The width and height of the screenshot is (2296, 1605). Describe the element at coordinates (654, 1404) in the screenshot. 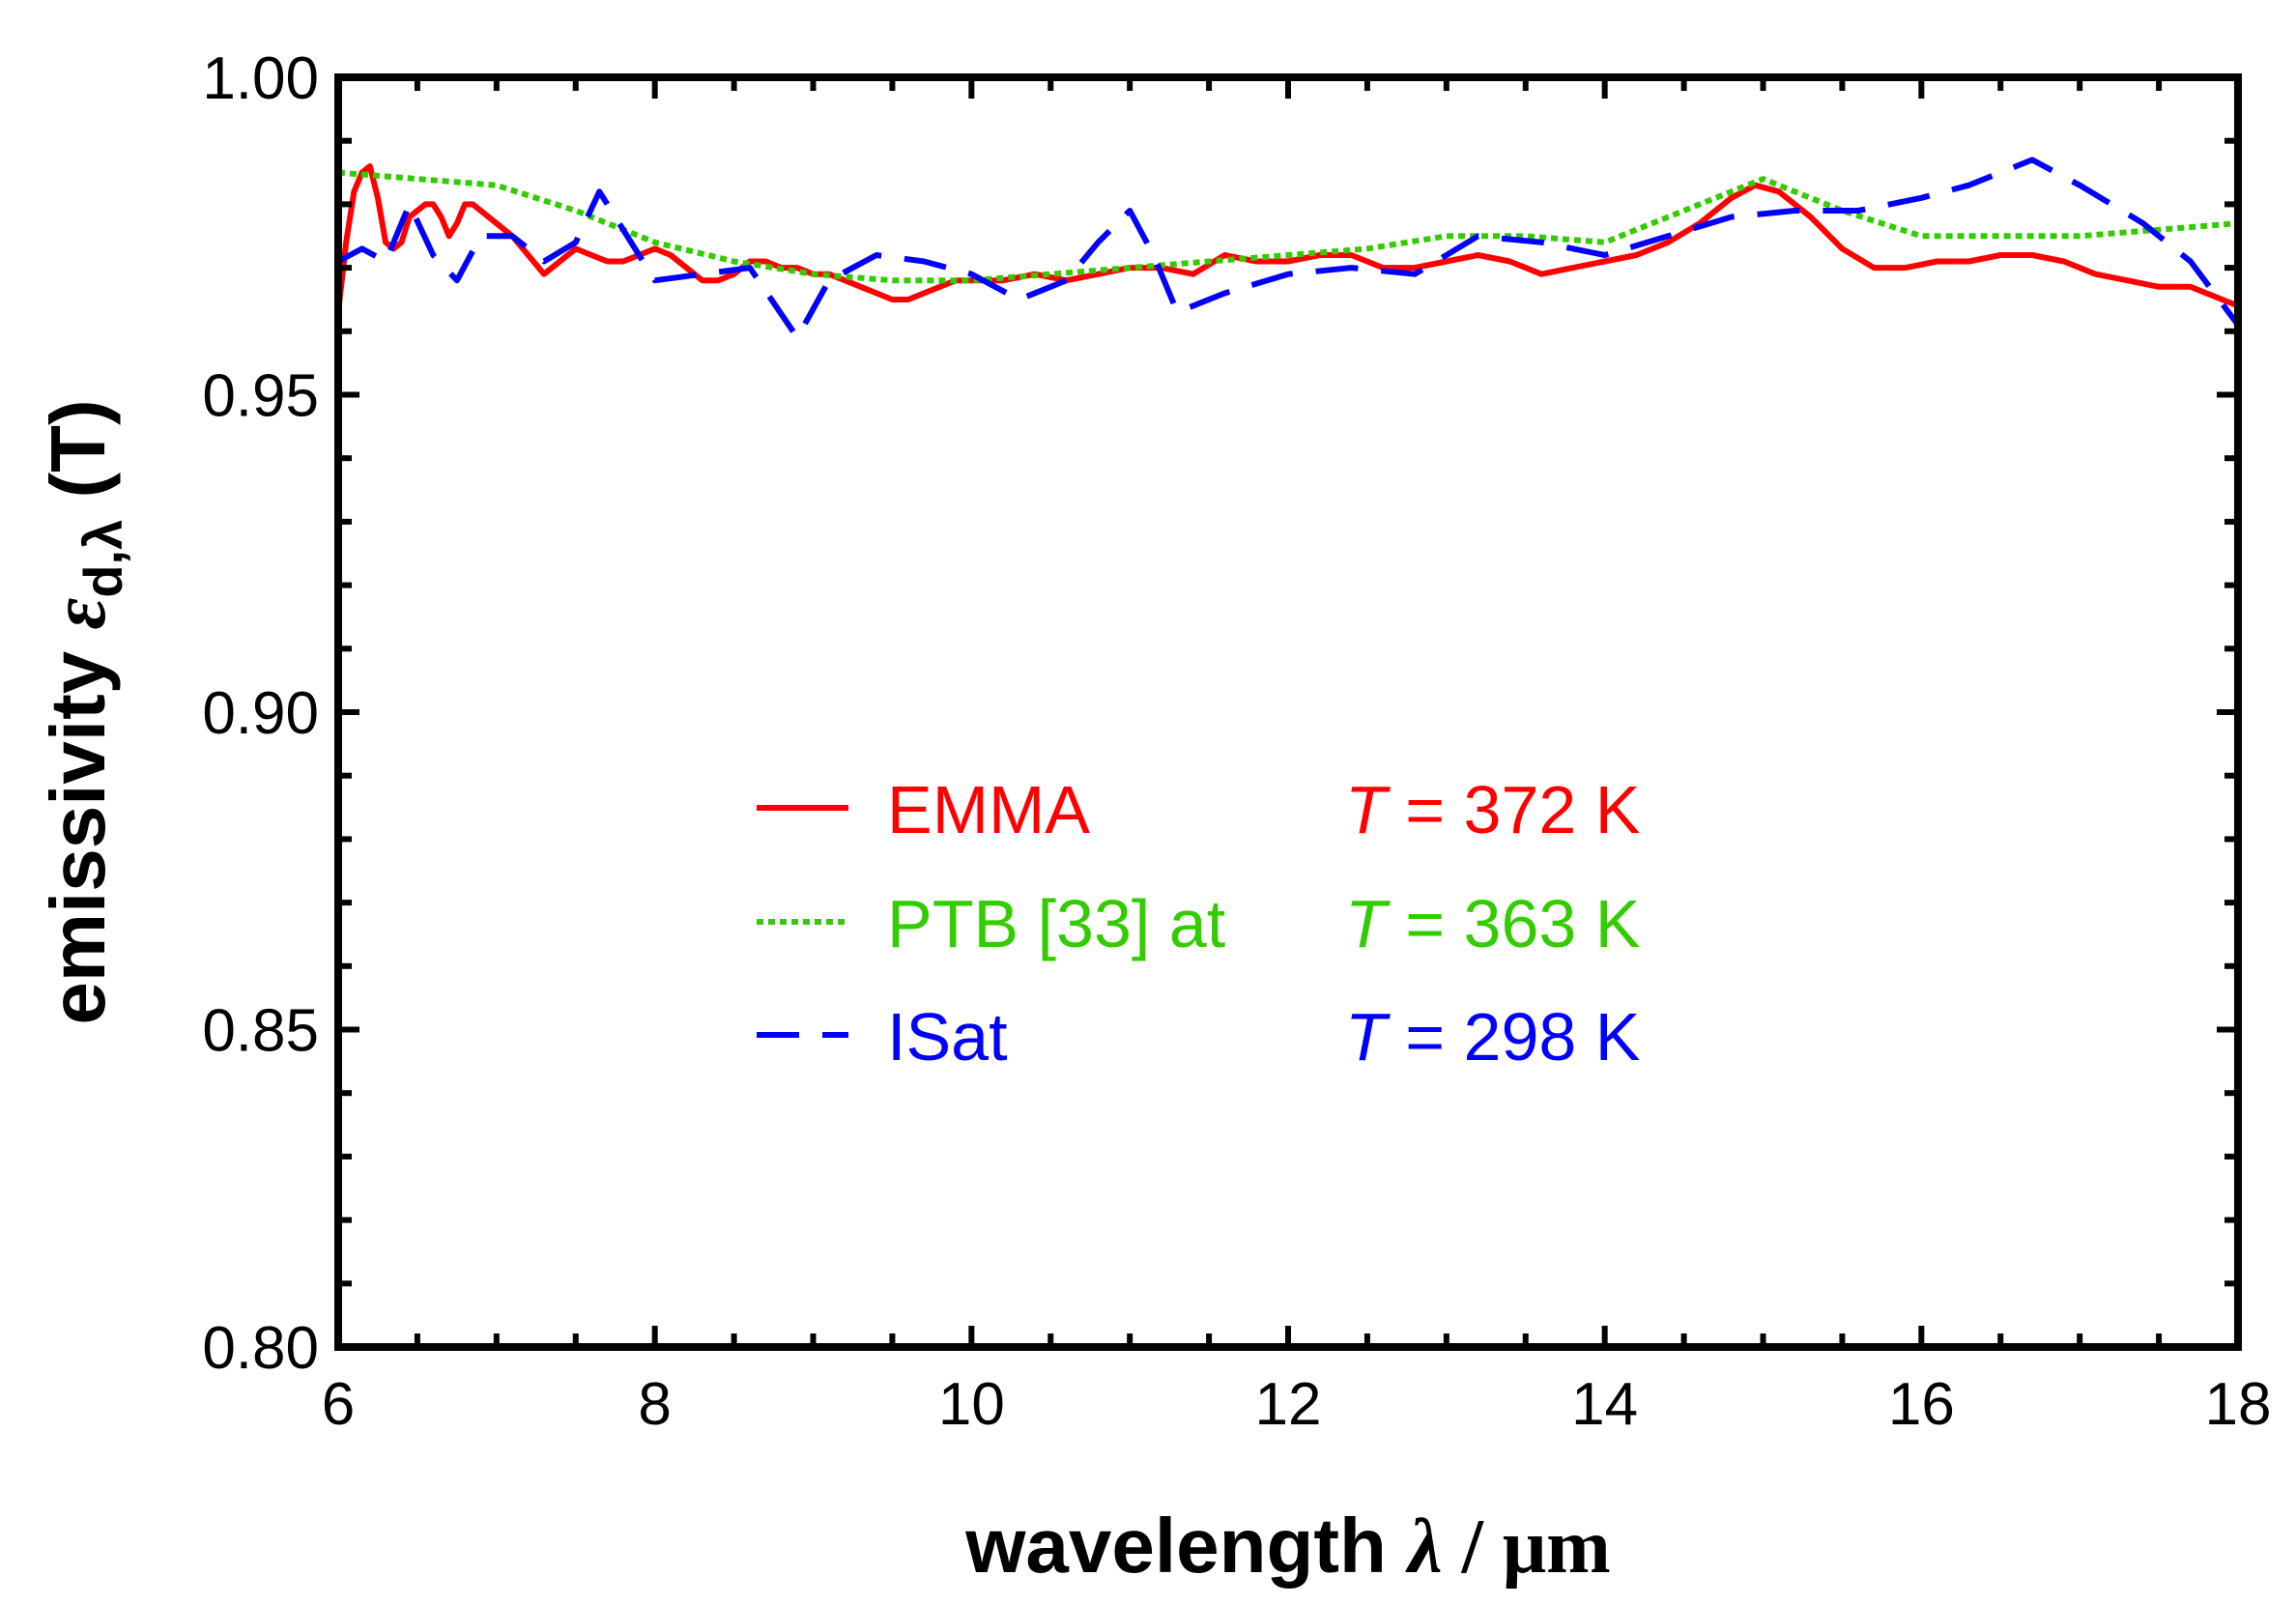

I see `x-tick-label: 8` at that location.